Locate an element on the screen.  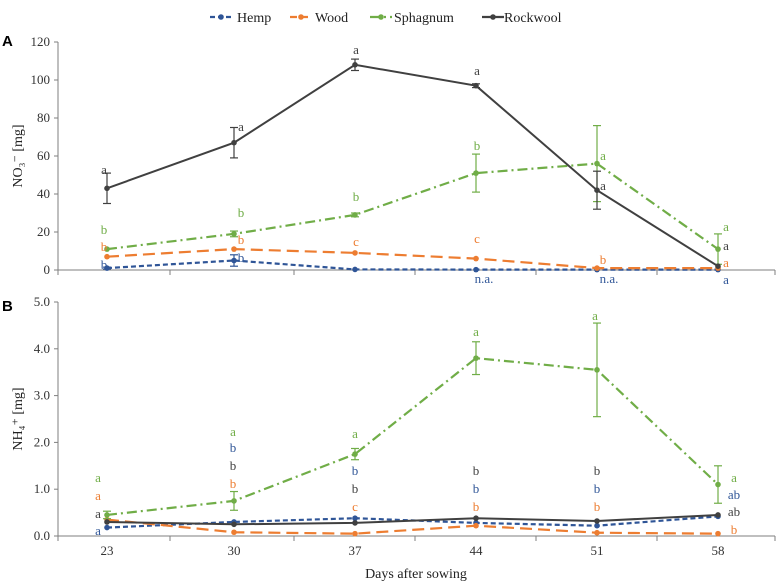
x-tick-label: 37 is located at coordinates (356, 550).